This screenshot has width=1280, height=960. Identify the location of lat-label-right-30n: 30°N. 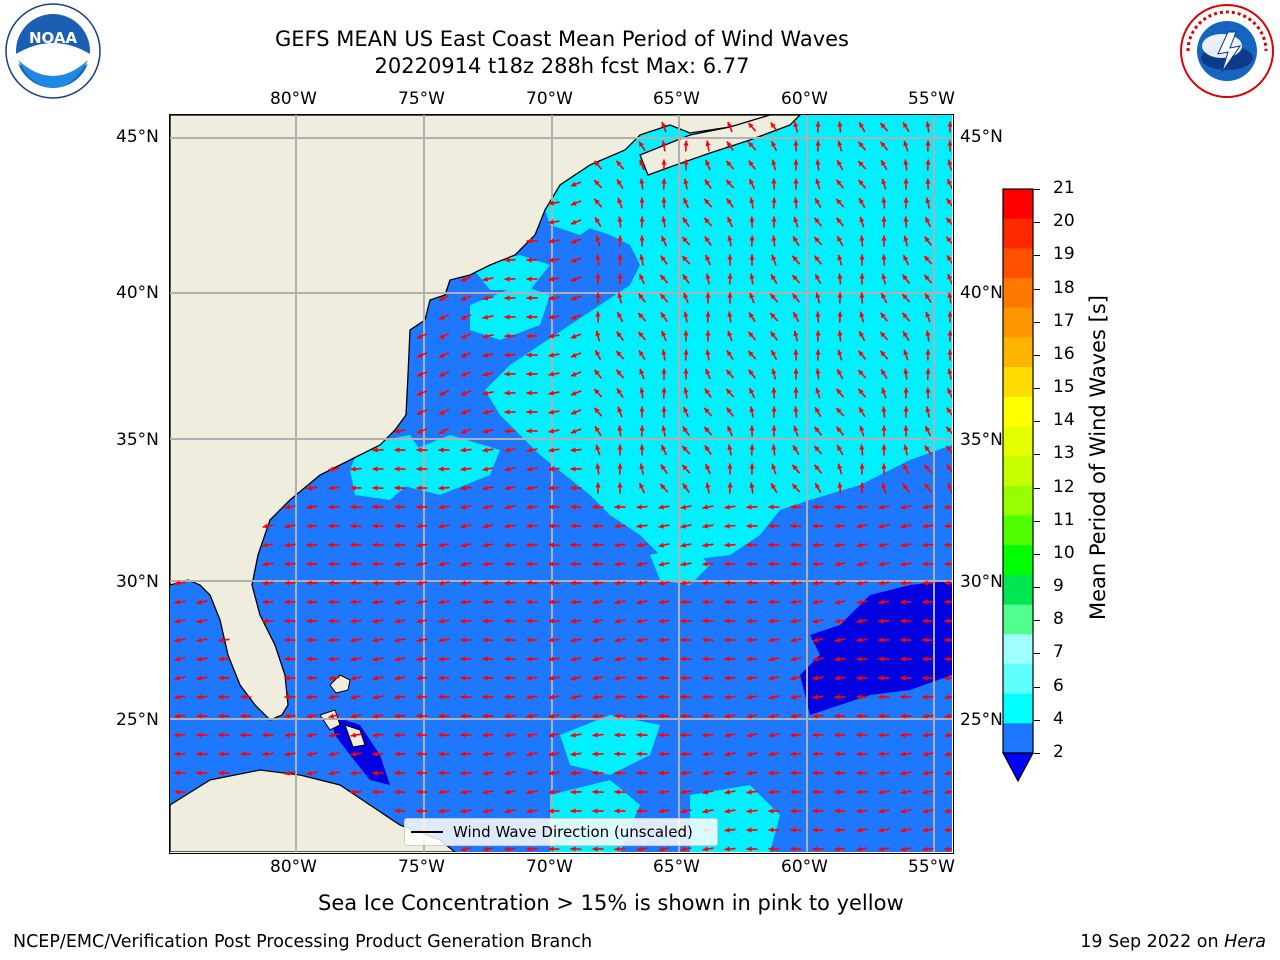
(981, 582).